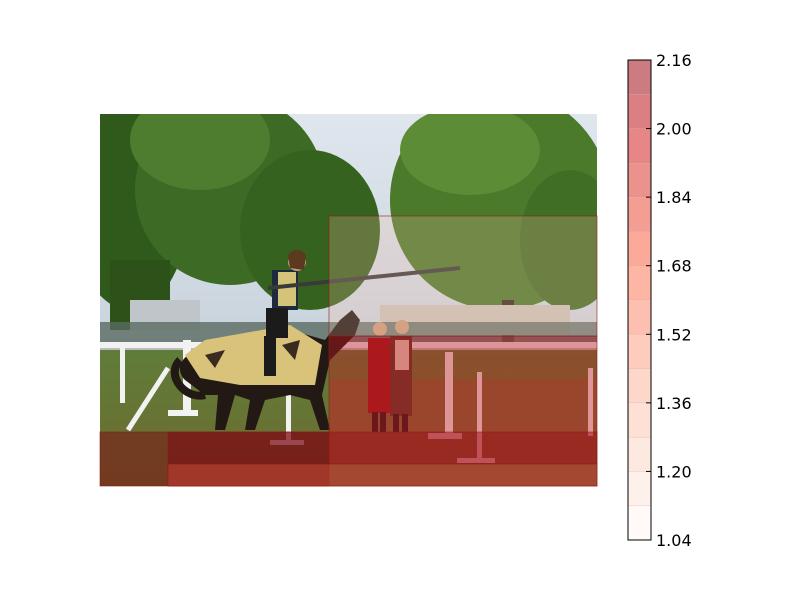 The width and height of the screenshot is (800, 600). What do you see at coordinates (390, 376) in the screenshot?
I see `spectators` at bounding box center [390, 376].